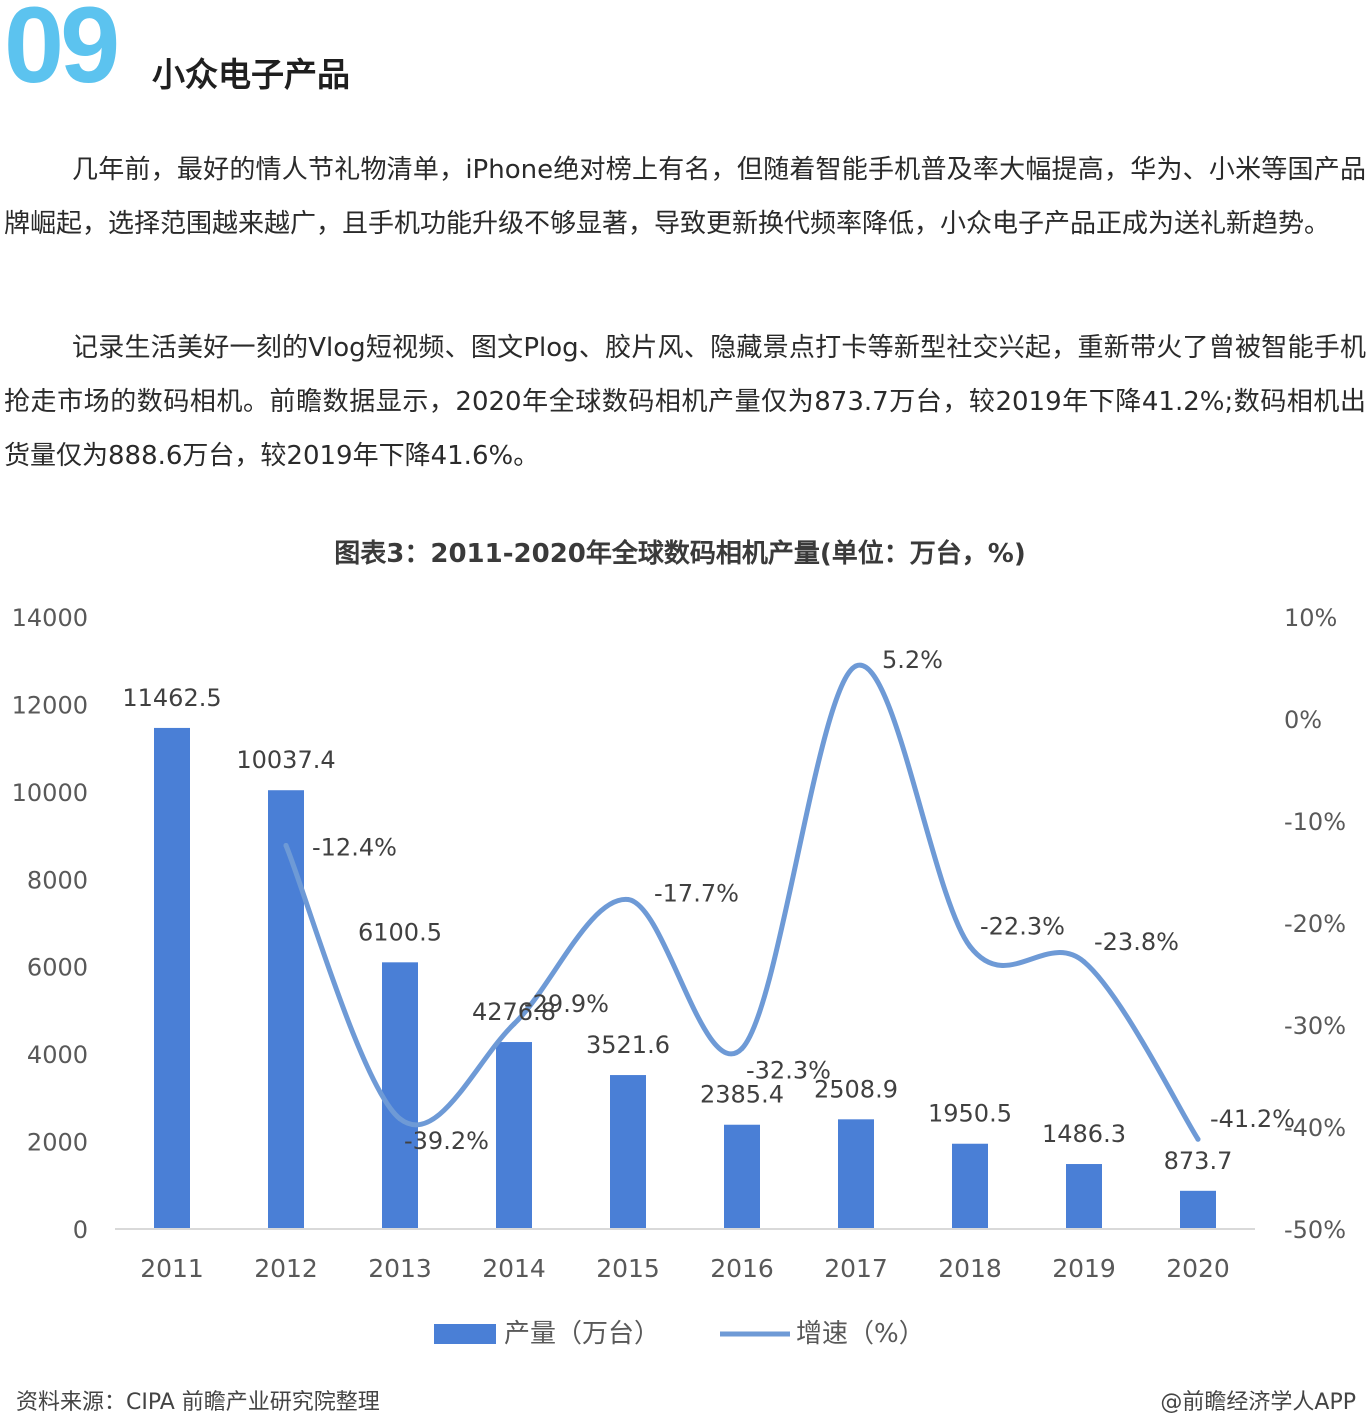  I want to click on bar-value-label: 11462.5, so click(171, 698).